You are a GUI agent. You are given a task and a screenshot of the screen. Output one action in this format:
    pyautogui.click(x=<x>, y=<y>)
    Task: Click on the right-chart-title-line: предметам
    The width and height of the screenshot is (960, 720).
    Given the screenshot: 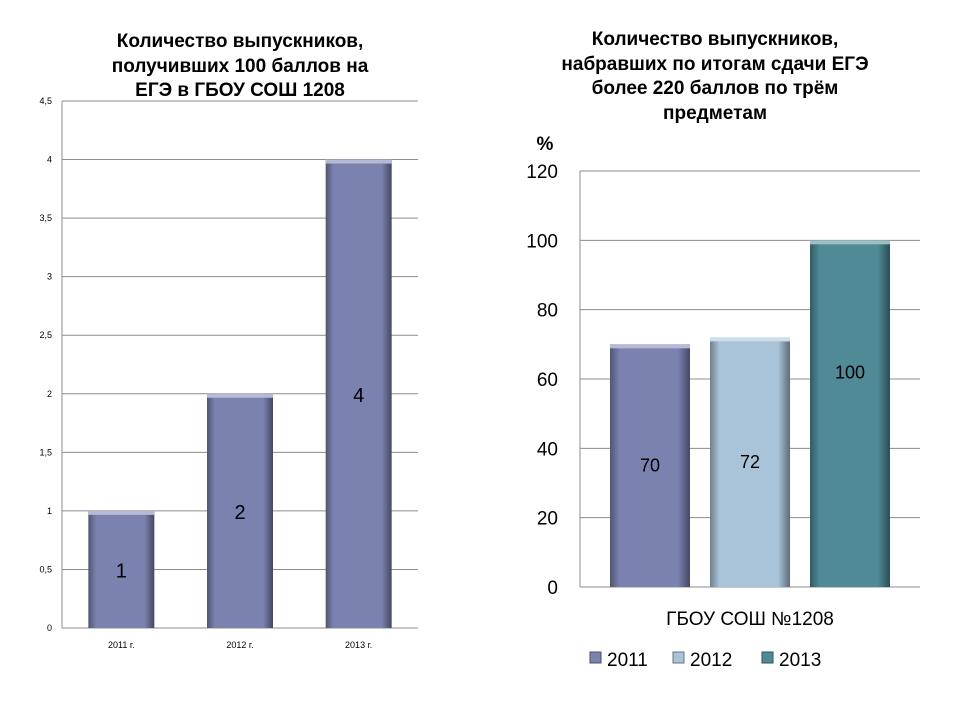 What is the action you would take?
    pyautogui.click(x=714, y=114)
    